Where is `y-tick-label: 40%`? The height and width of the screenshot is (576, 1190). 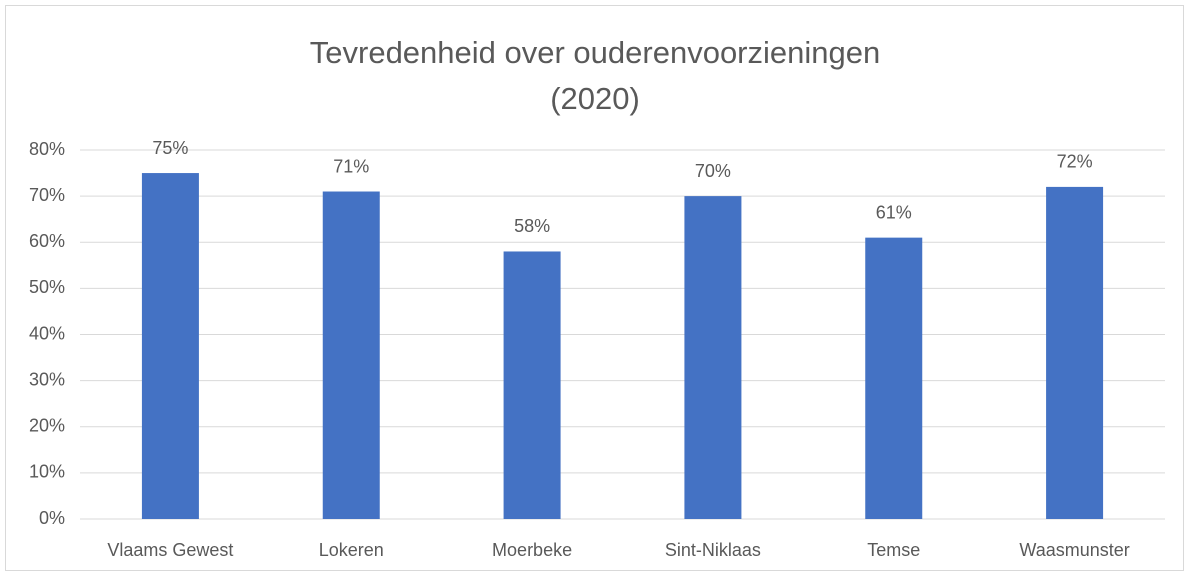
y-tick-label: 40% is located at coordinates (47, 333).